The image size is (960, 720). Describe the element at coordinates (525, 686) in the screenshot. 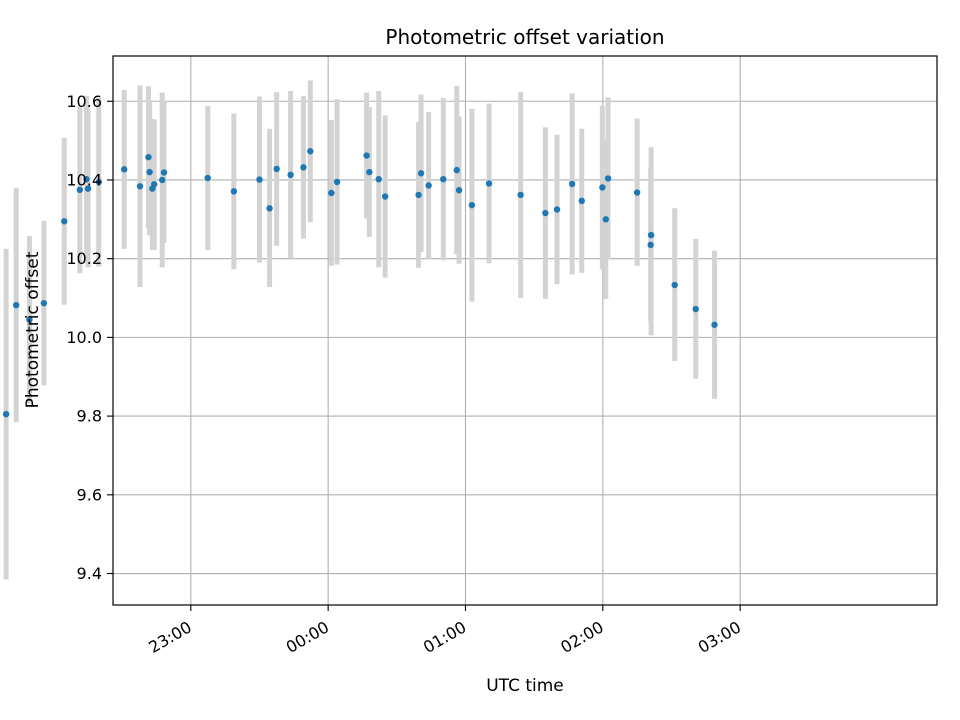

I see `x-axis-label: UTC time` at that location.